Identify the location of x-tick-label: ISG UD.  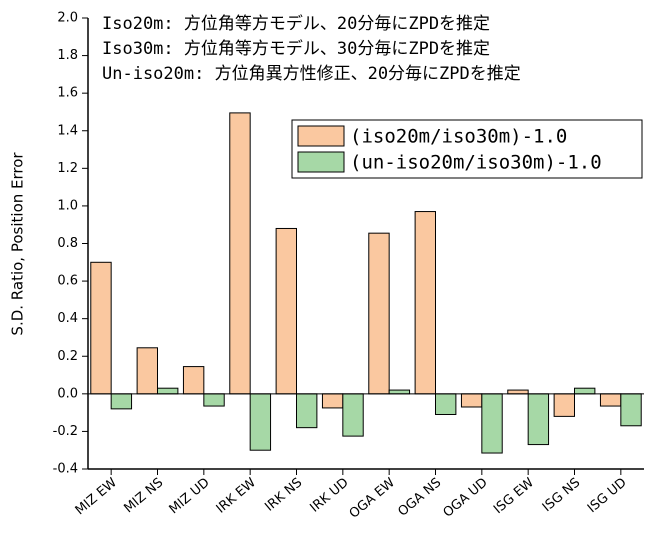
(607, 495).